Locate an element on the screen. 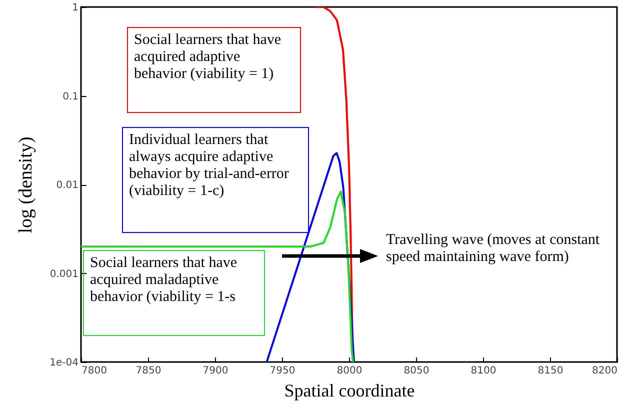  x-tick-label: 8000 is located at coordinates (349, 371).